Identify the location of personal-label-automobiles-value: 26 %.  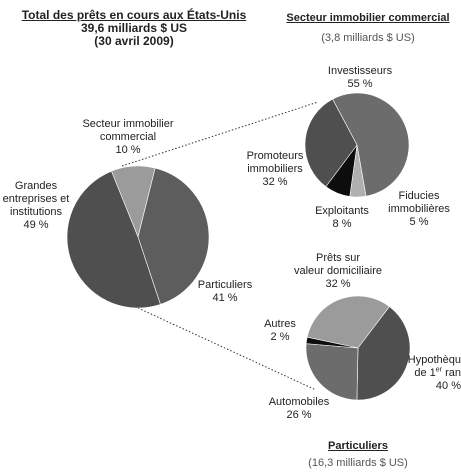
(299, 415).